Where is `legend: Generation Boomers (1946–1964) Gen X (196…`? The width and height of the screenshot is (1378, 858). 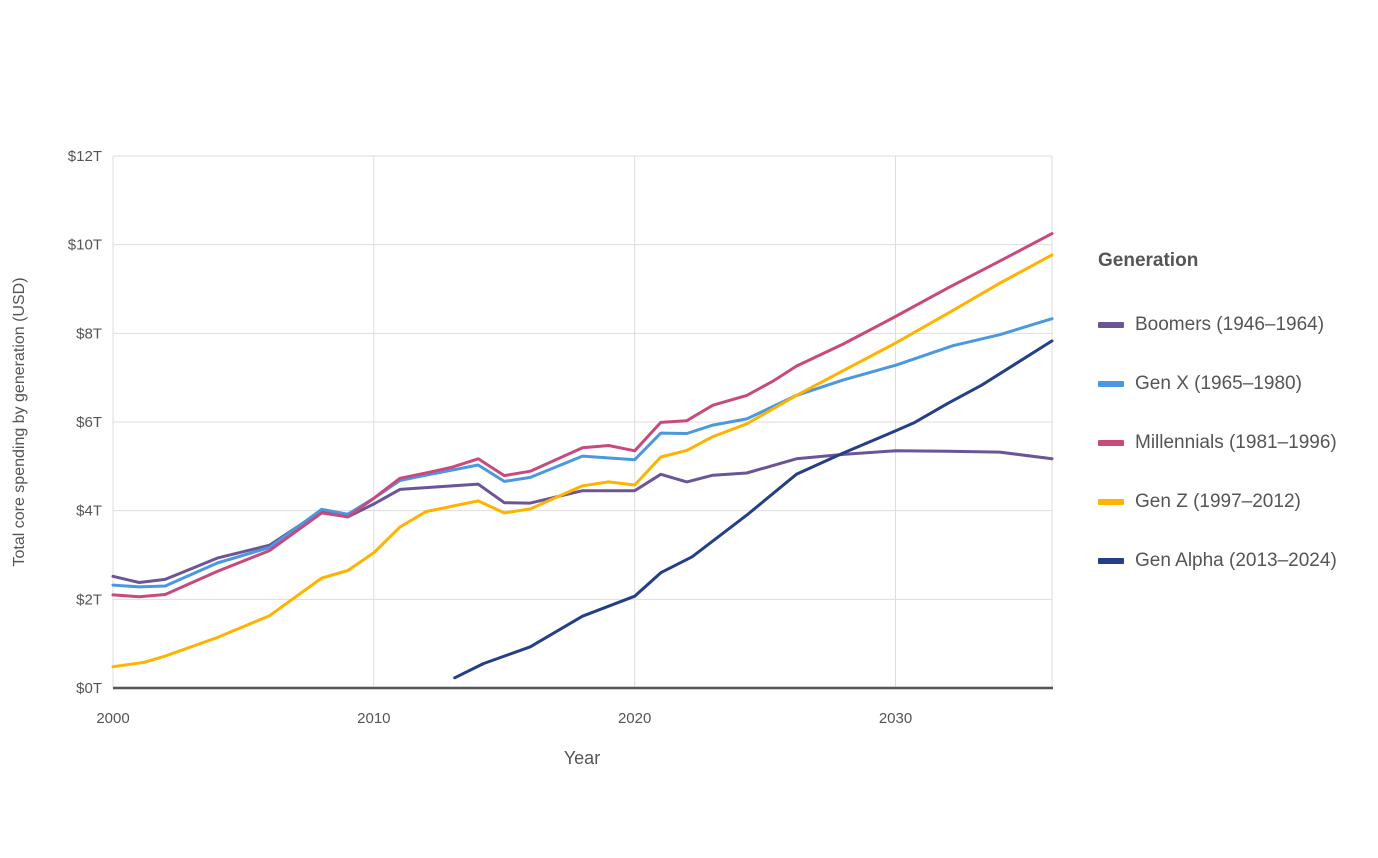 legend: Generation Boomers (1946–1964) Gen X (196… is located at coordinates (1217, 420).